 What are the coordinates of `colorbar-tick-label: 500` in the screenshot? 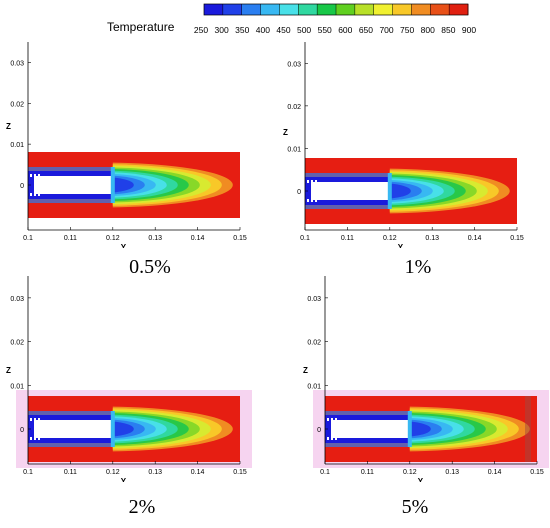 It's located at (304, 30).